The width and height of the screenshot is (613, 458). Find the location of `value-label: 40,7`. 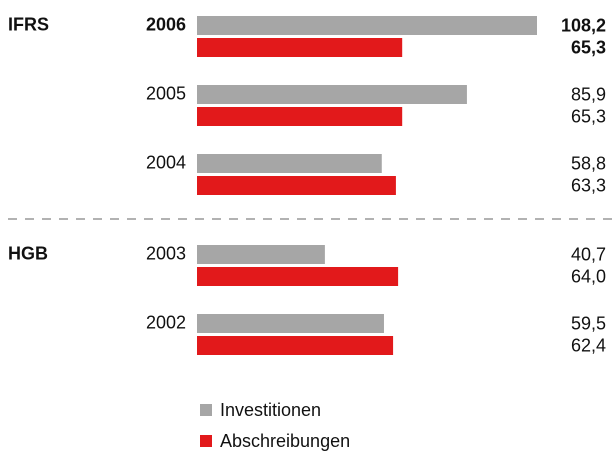

value-label: 40,7 is located at coordinates (588, 254).